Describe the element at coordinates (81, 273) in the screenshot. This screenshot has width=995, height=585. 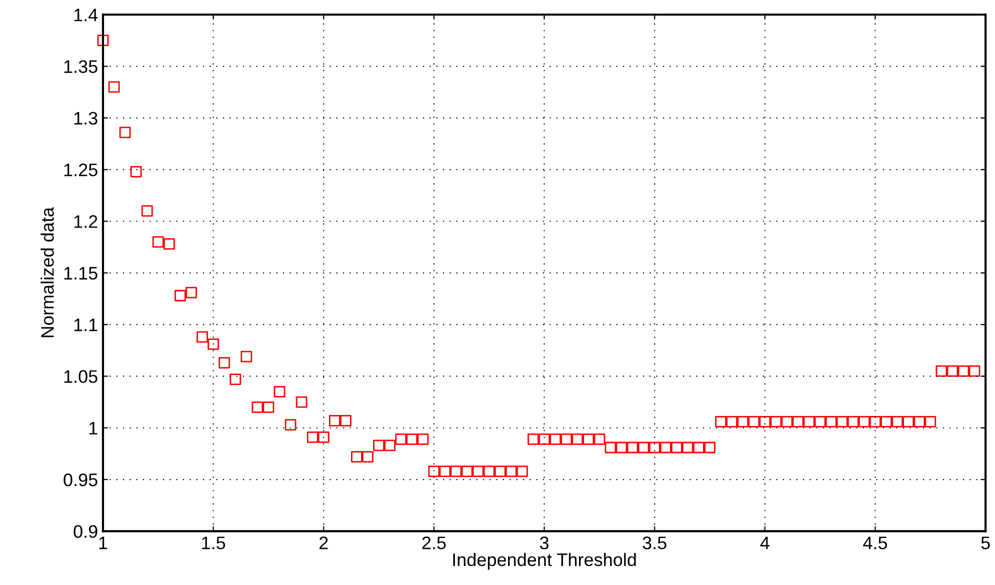
I see `y-tick-label: 1.15` at that location.